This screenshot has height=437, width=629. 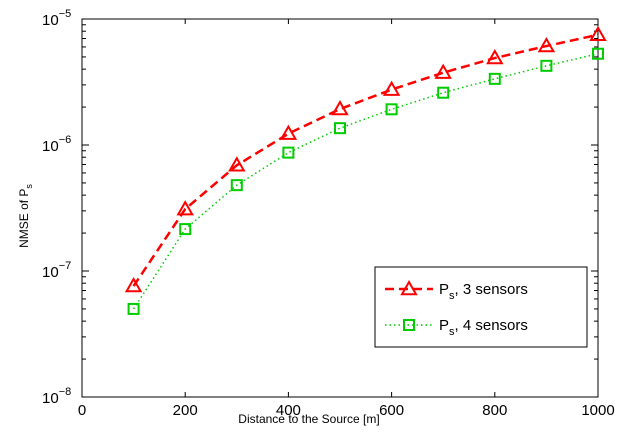 What do you see at coordinates (82, 410) in the screenshot?
I see `x-tick-label: 0` at bounding box center [82, 410].